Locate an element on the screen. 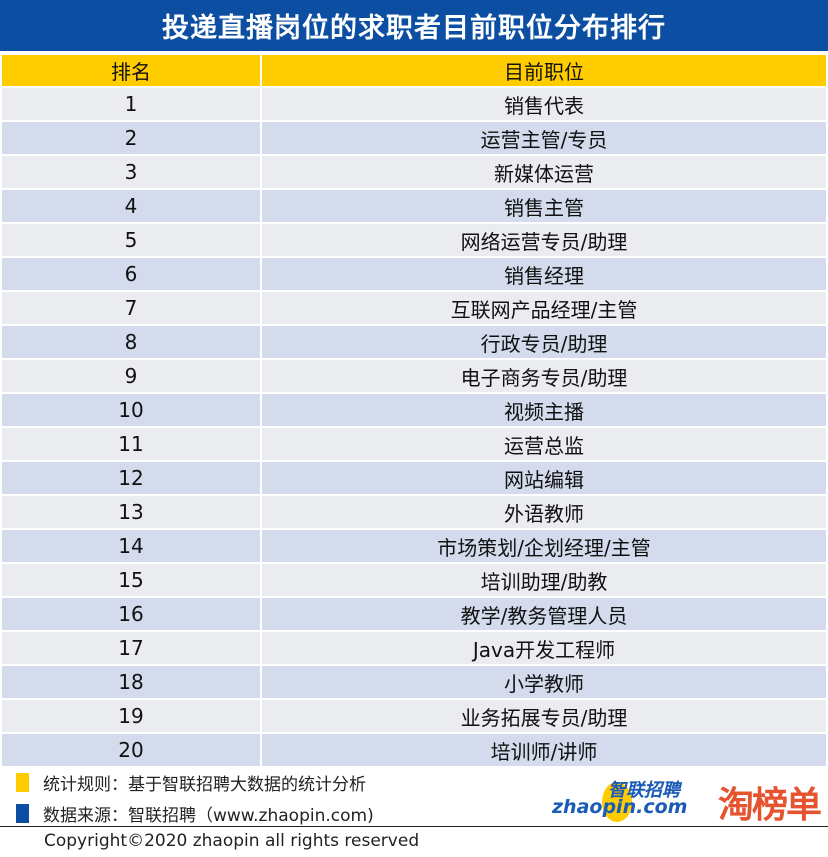  divider is located at coordinates (414, 826).